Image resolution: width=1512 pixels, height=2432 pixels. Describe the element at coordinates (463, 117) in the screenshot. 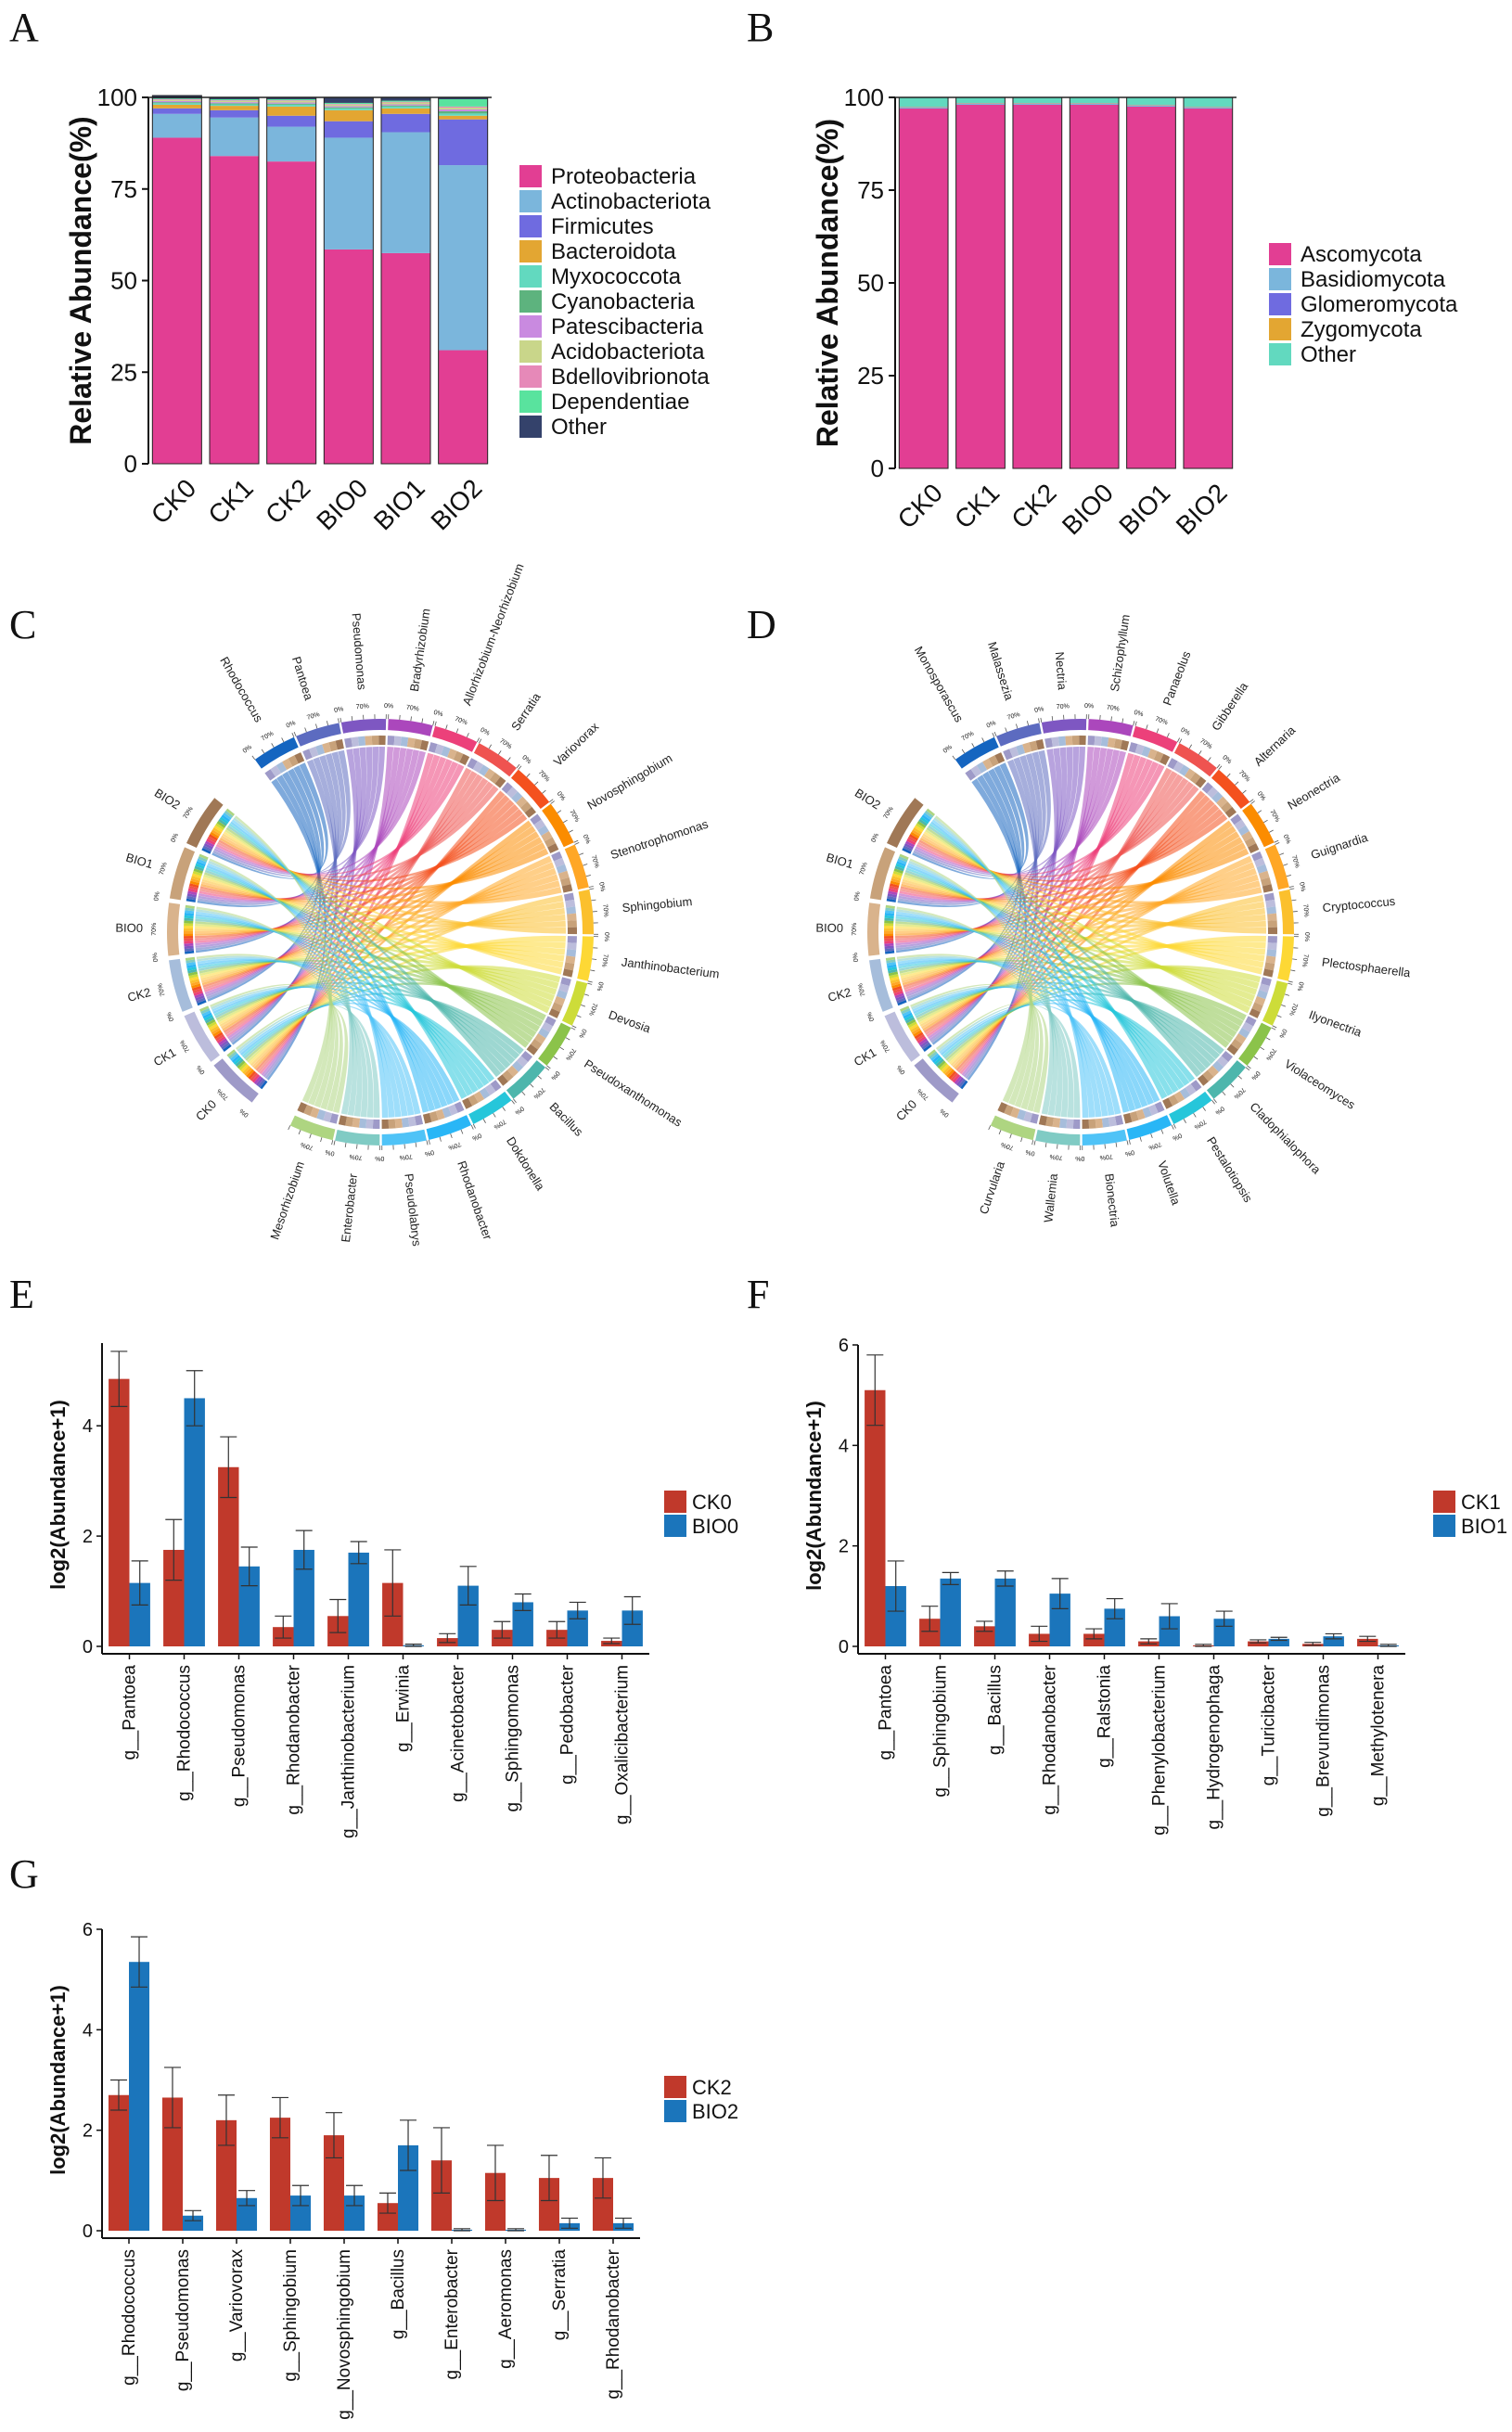

I see `bar-segment-bacteroidota` at that location.